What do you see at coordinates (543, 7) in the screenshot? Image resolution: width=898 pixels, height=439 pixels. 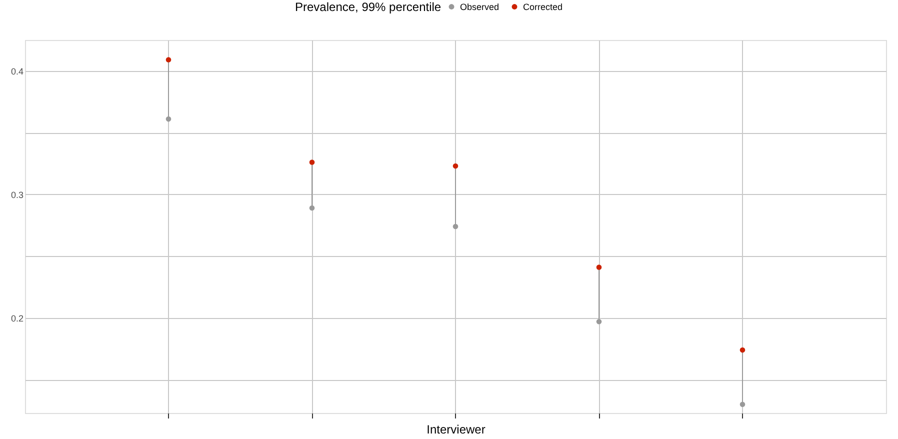 I see `legend-label: Corrected` at bounding box center [543, 7].